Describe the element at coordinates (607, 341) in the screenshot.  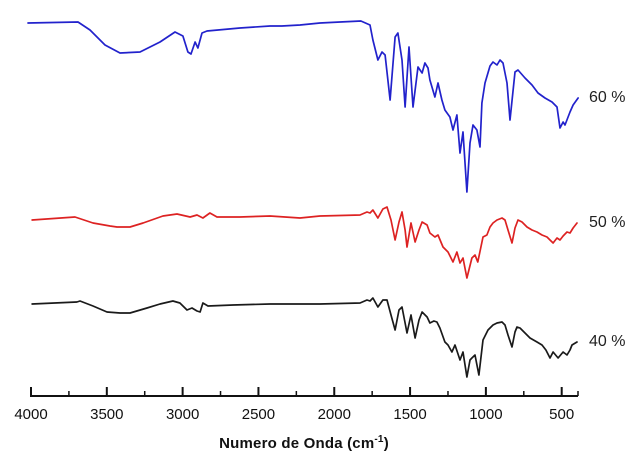
I see `series-label-40pct: 40 %` at that location.